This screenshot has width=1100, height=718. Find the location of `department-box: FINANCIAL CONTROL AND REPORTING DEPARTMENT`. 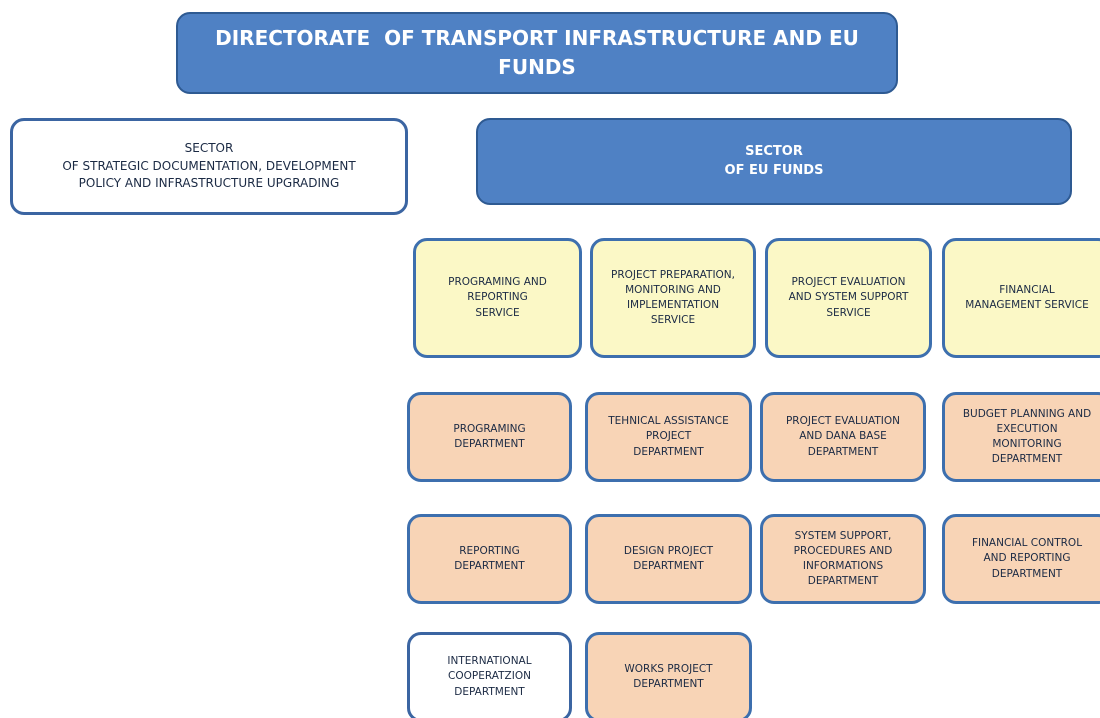

department-box: FINANCIAL CONTROL AND REPORTING DEPARTMENT is located at coordinates (1021, 559).